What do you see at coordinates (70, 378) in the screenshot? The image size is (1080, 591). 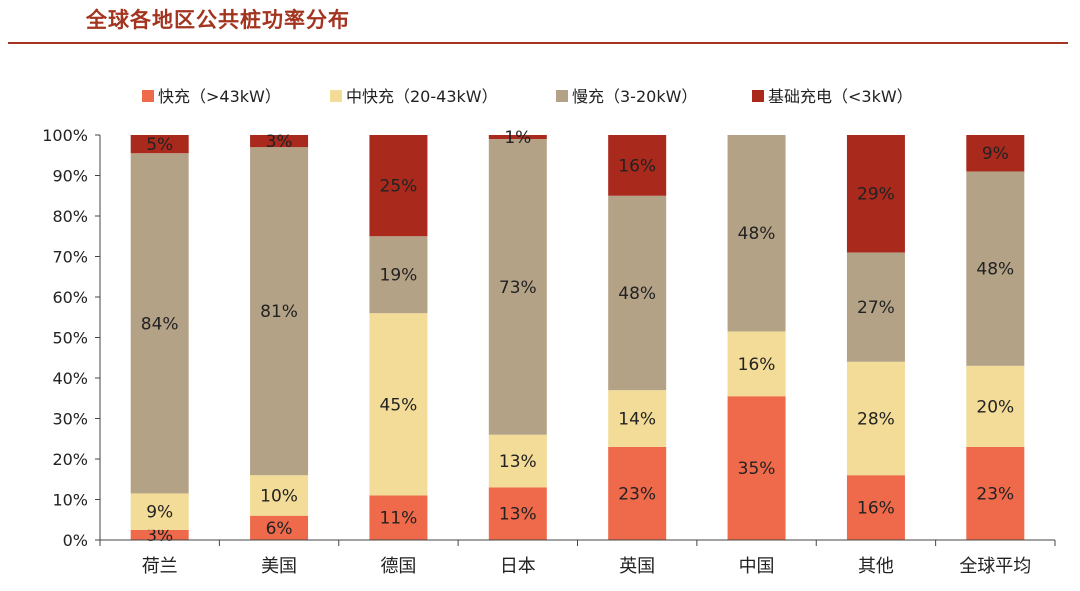 I see `y-tick-label: 40%` at bounding box center [70, 378].